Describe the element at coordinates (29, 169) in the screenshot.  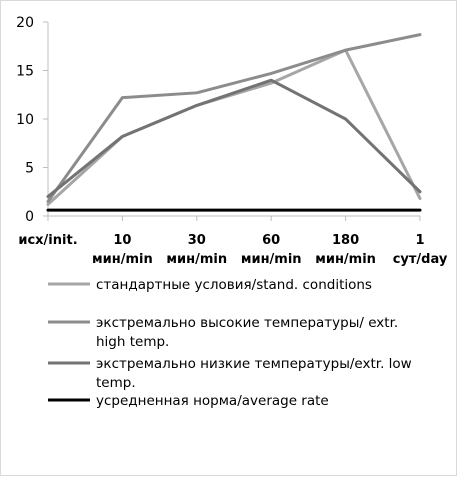
I see `y-tick-label-5: 5` at that location.